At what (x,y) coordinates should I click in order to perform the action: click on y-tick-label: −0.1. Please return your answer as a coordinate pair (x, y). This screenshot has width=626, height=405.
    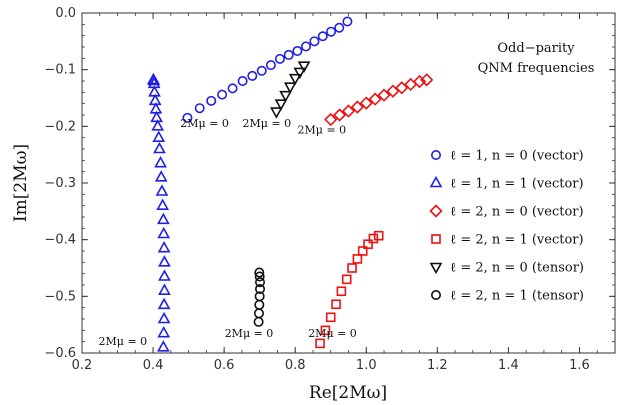
    Looking at the image, I should click on (60, 70).